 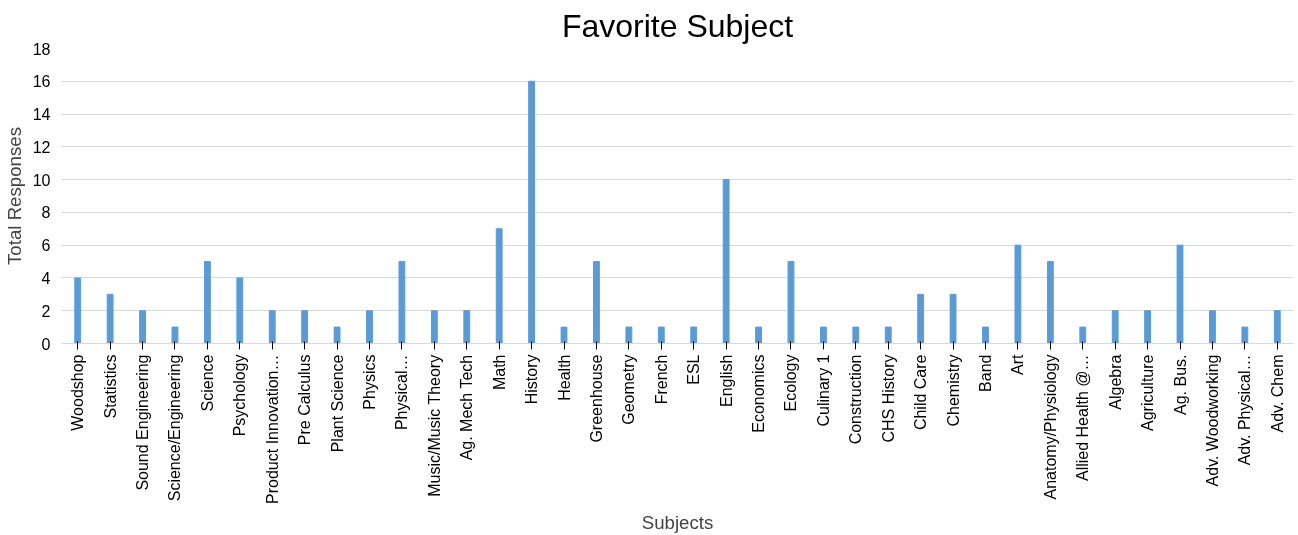 What do you see at coordinates (985, 373) in the screenshot?
I see `x-tick-label: Band` at bounding box center [985, 373].